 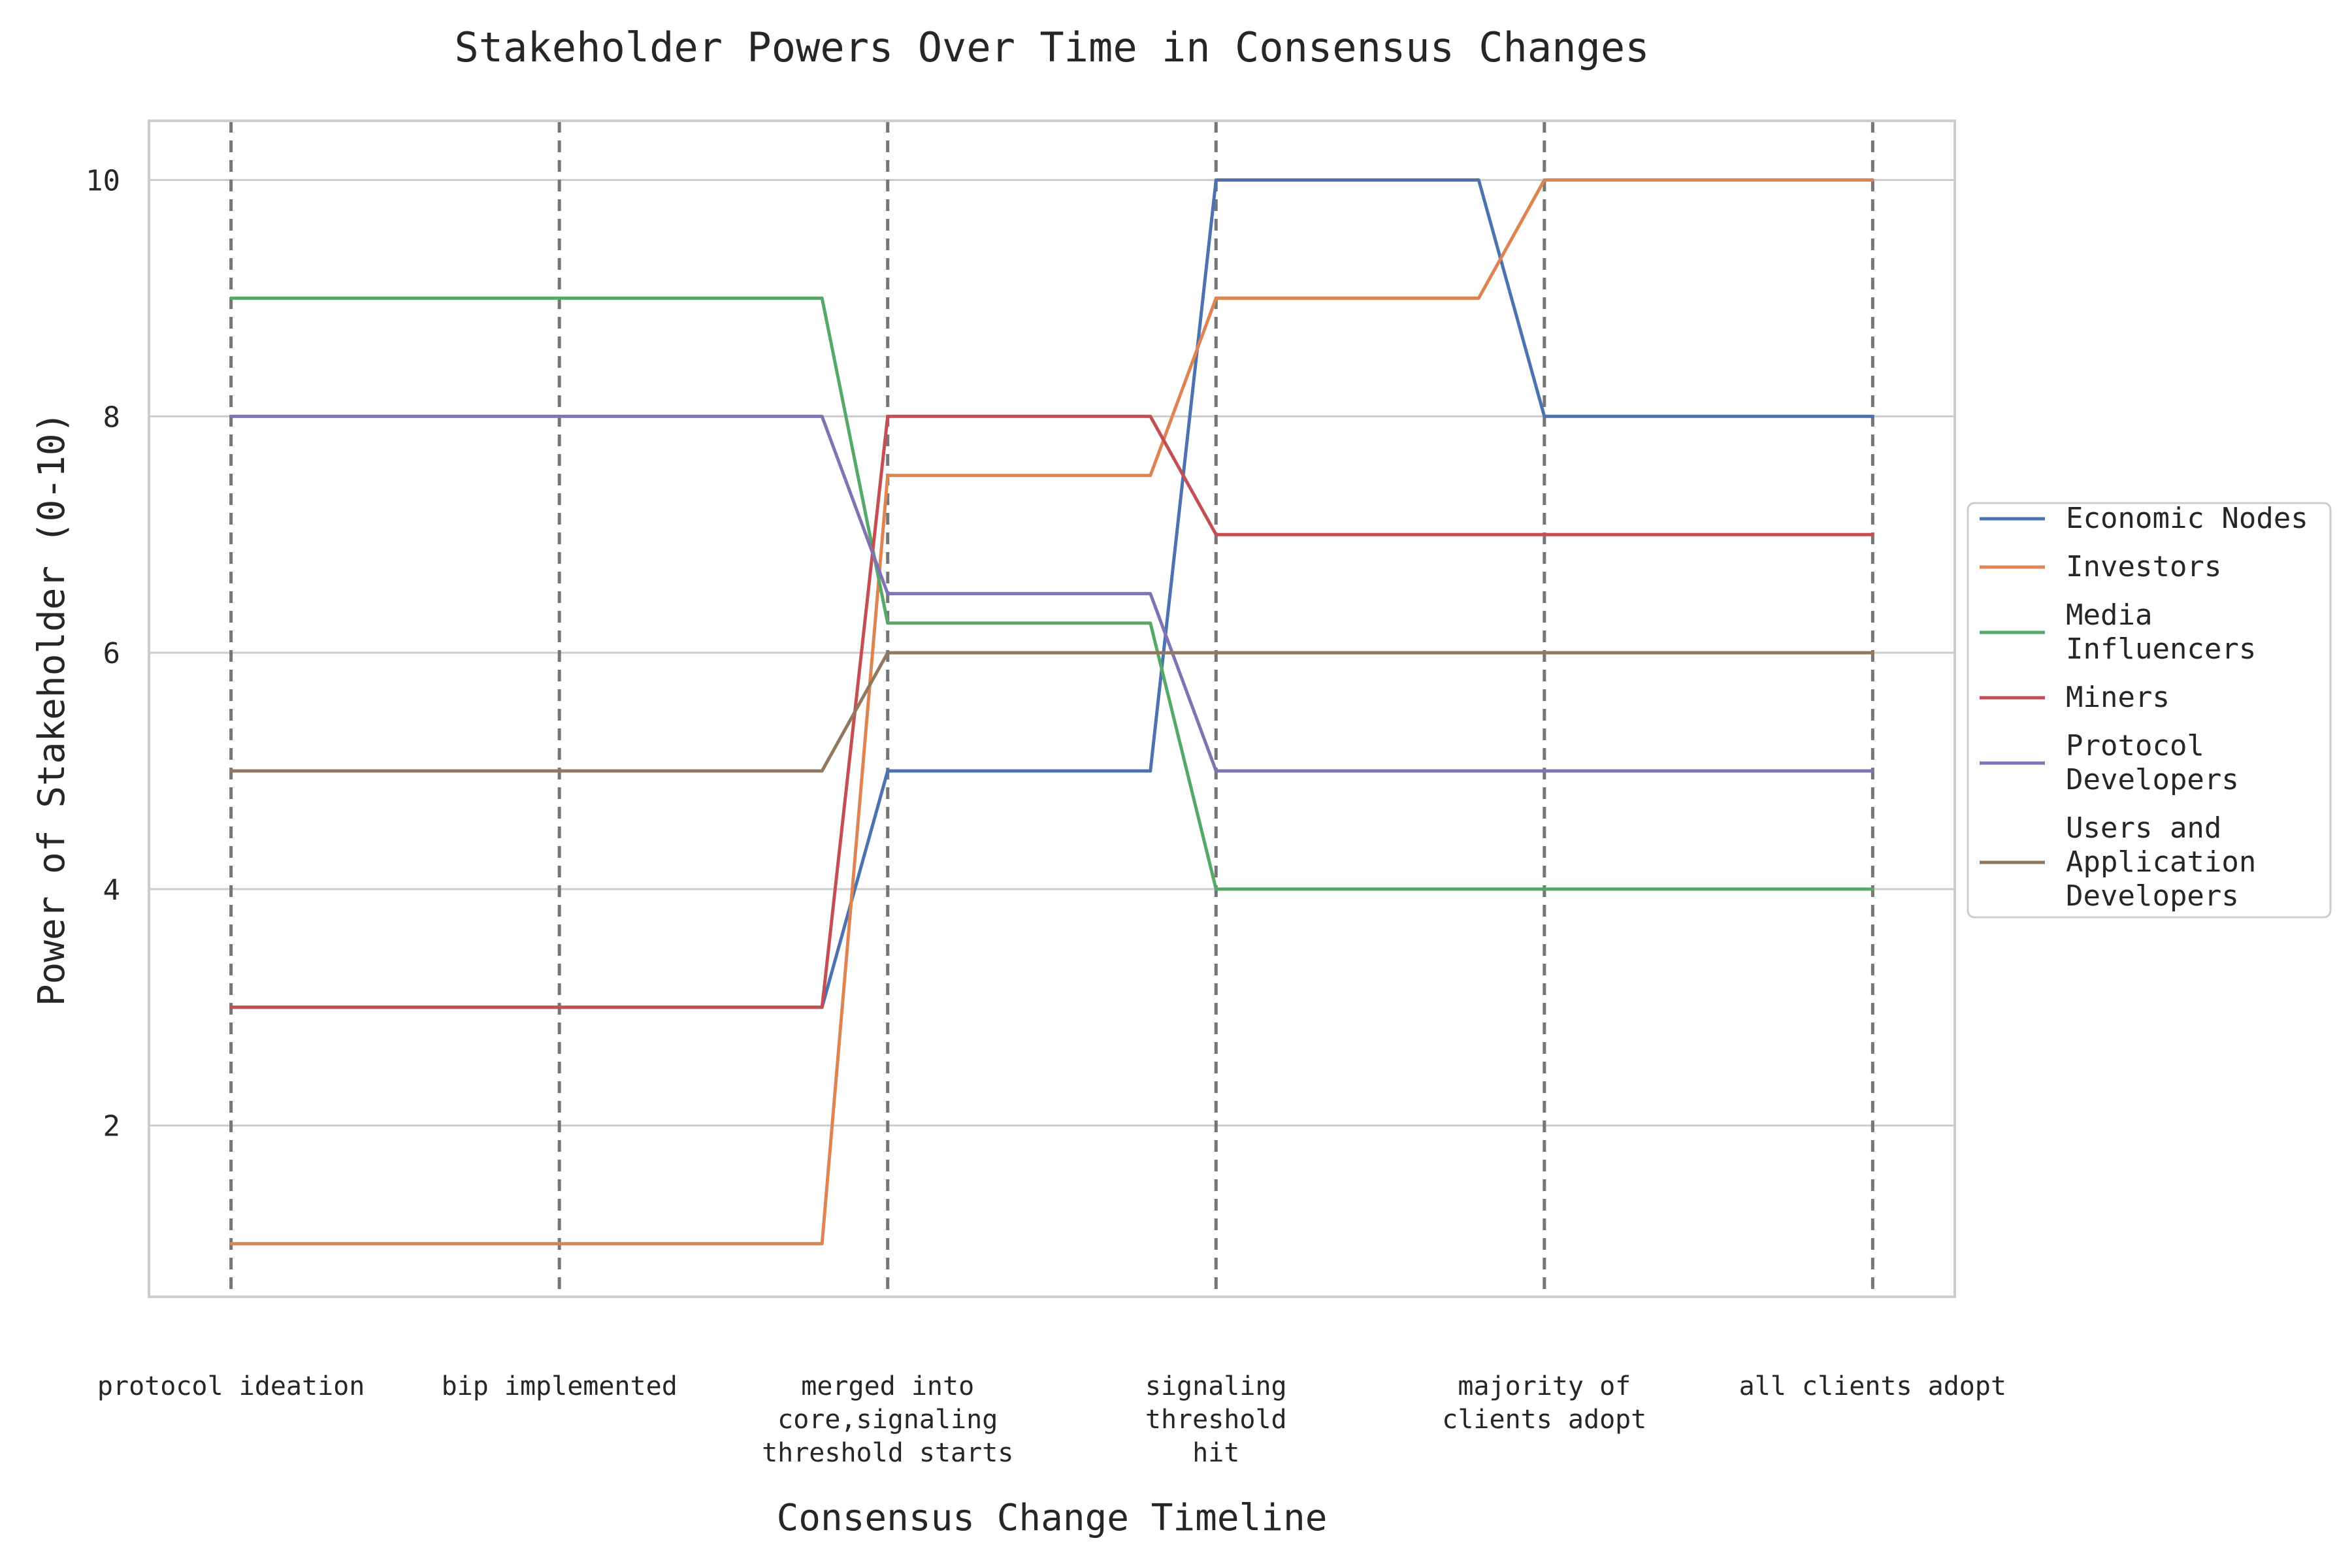 I want to click on legend-label: Protocol Developers, so click(x=2152, y=762).